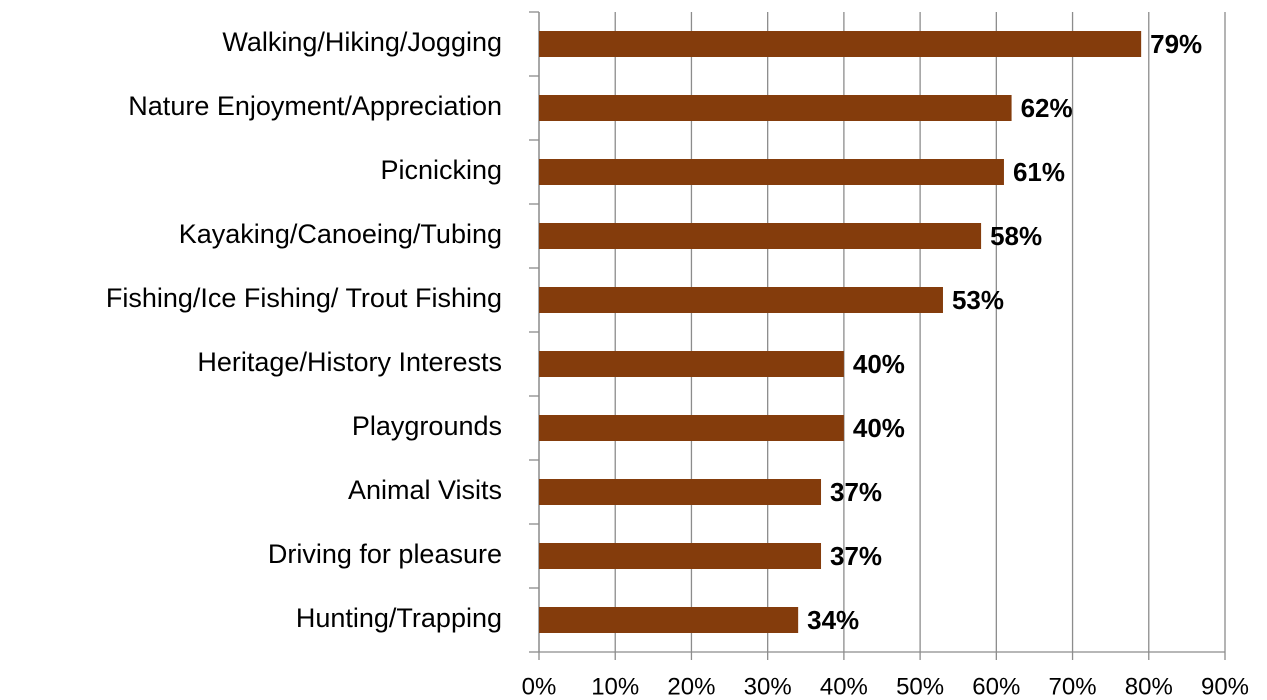 Image resolution: width=1267 pixels, height=700 pixels. What do you see at coordinates (1176, 44) in the screenshot?
I see `value-label: 79%` at bounding box center [1176, 44].